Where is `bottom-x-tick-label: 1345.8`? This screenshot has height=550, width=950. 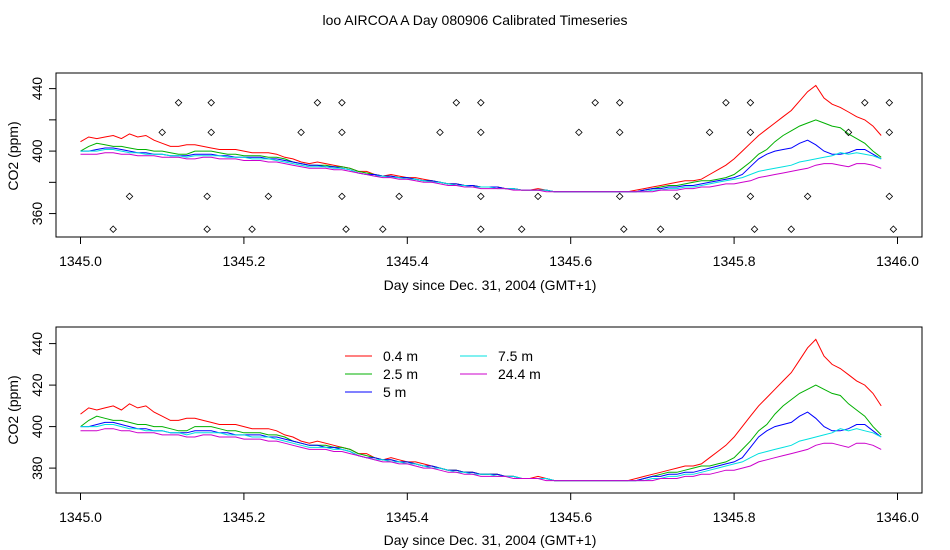
bottom-x-tick-label: 1345.8 is located at coordinates (734, 517).